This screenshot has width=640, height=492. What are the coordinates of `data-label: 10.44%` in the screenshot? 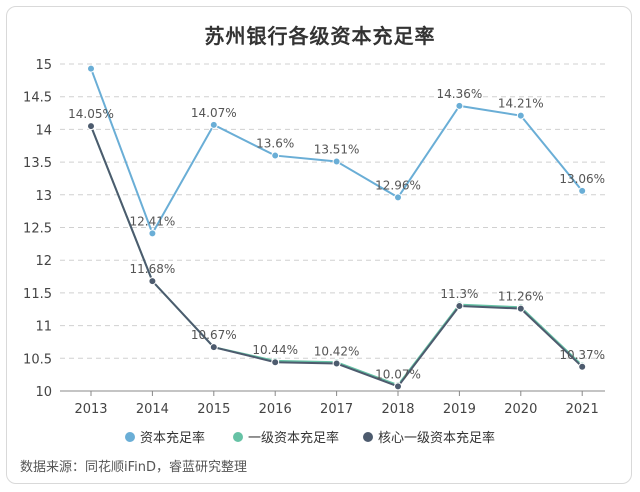 It's located at (275, 350).